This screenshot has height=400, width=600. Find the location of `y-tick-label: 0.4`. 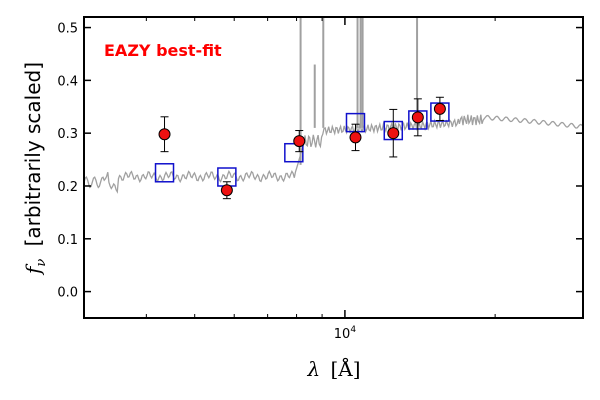

y-tick-label: 0.4 is located at coordinates (67, 81).